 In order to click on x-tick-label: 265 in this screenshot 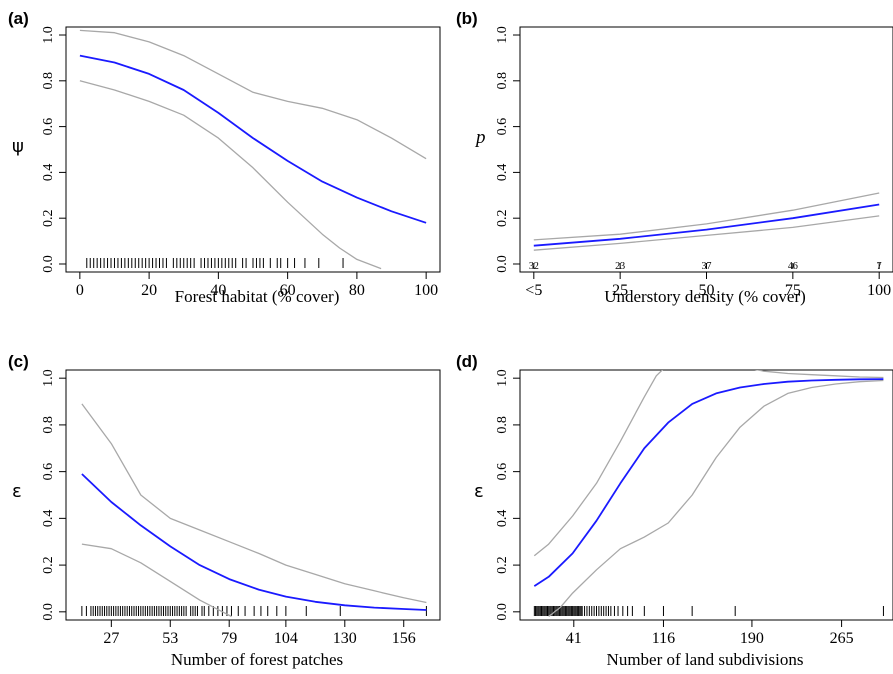, I will do `click(842, 638)`.